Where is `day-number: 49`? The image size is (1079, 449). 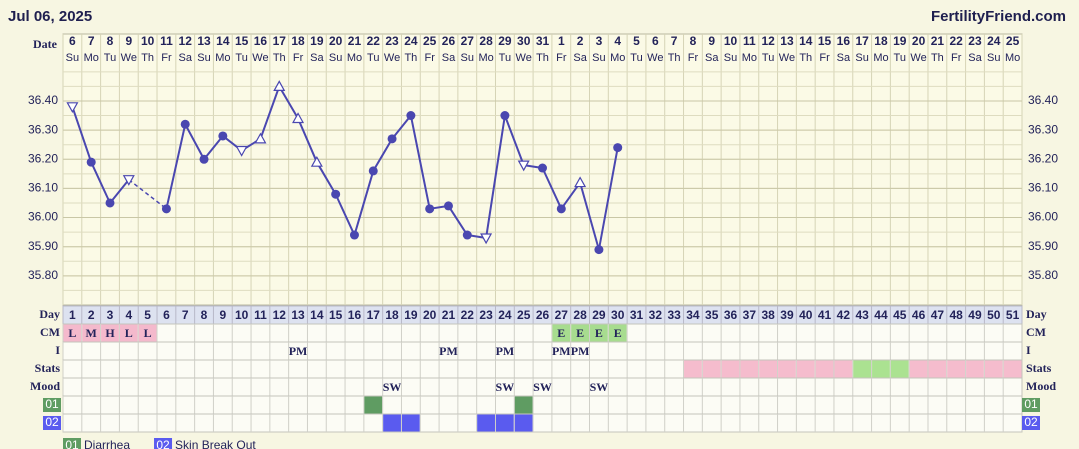
day-number: 49 is located at coordinates (975, 315).